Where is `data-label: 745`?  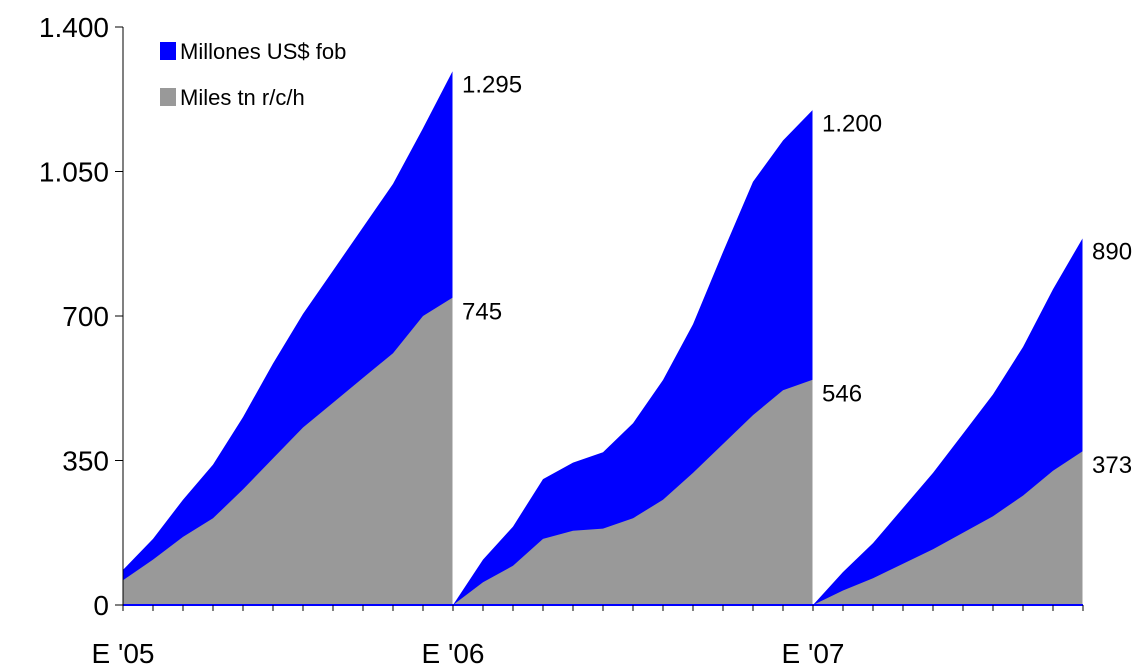 data-label: 745 is located at coordinates (482, 311).